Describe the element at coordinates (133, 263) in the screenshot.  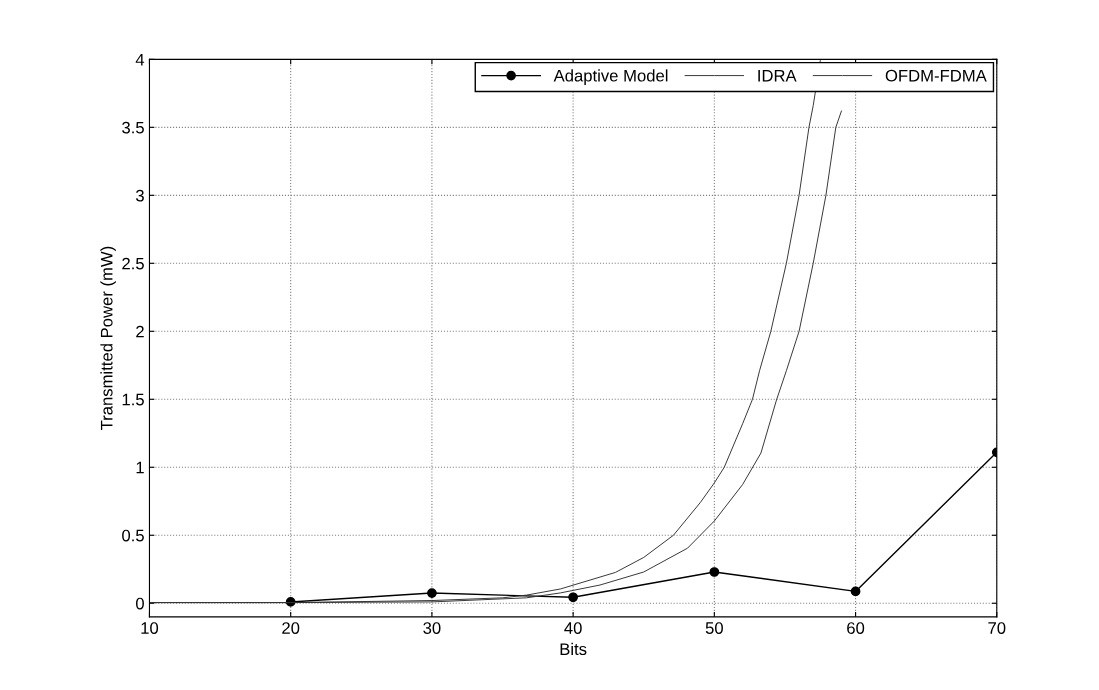
I see `y-tick-label: 2.5` at that location.